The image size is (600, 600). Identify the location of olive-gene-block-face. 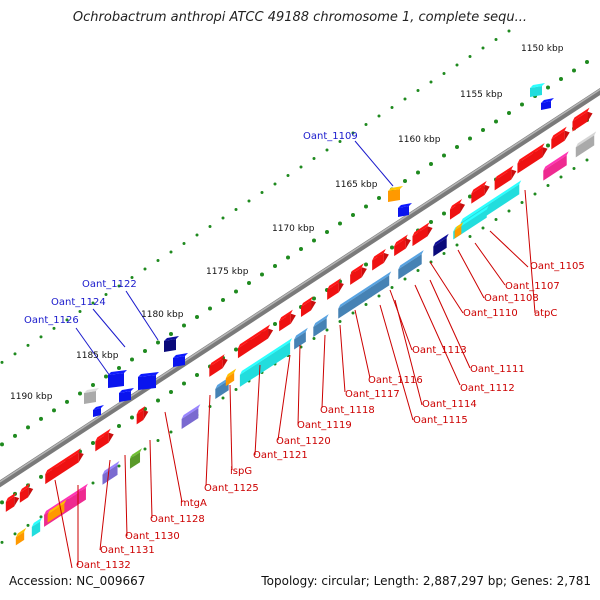
(135, 460).